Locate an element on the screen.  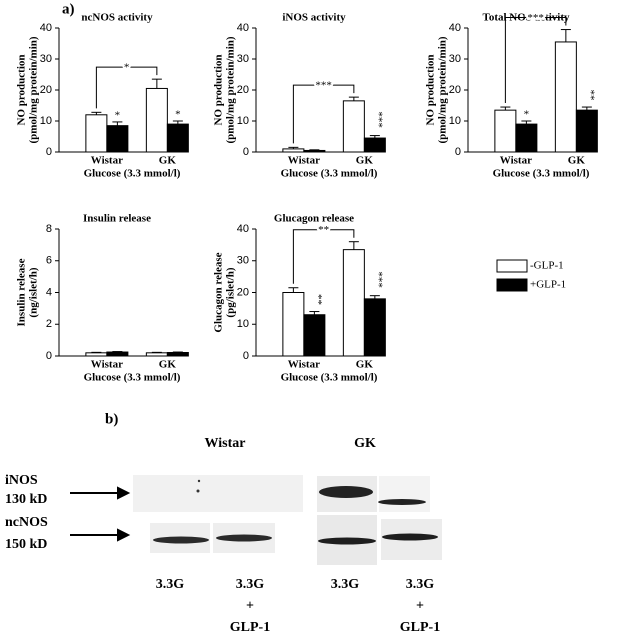
y-tick-label: 4 is located at coordinates (49, 292).